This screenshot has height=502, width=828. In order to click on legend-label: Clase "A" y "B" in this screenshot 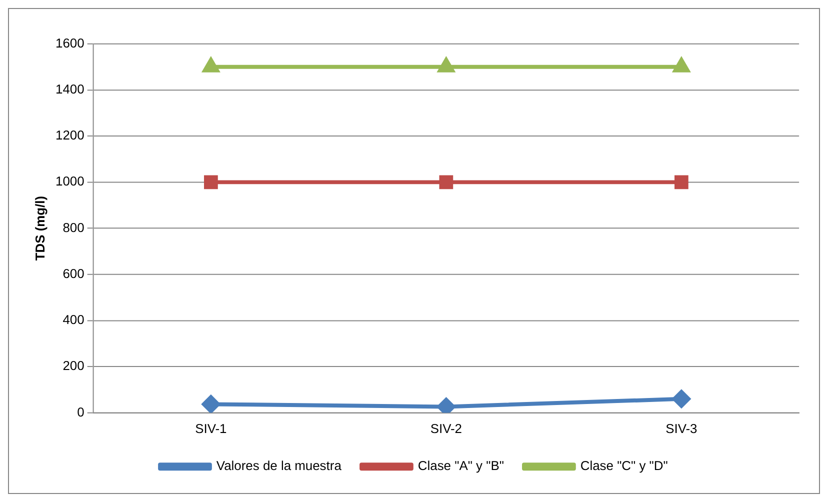, I will do `click(461, 466)`.